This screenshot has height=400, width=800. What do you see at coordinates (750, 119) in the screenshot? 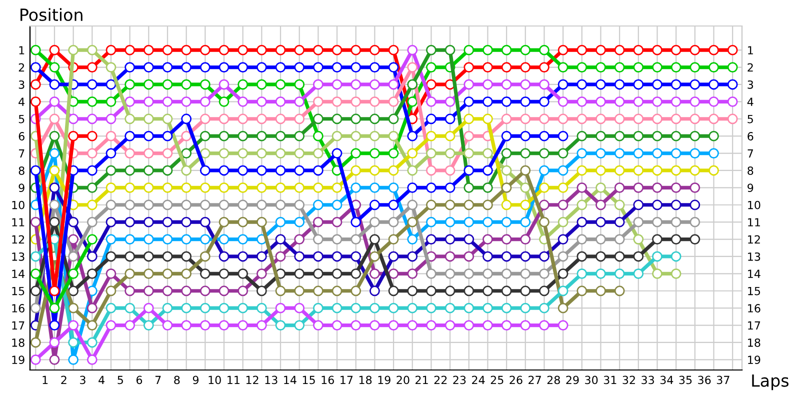
I see `y2-tick-label: 5` at bounding box center [750, 119].